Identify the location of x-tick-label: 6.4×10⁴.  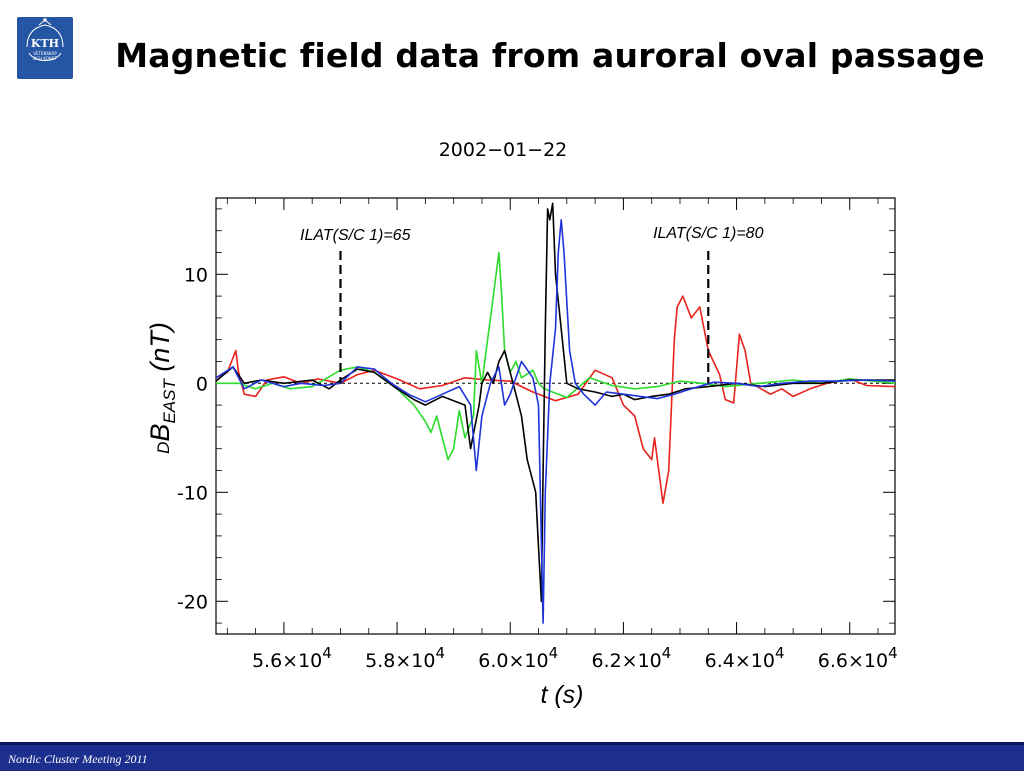
(745, 658).